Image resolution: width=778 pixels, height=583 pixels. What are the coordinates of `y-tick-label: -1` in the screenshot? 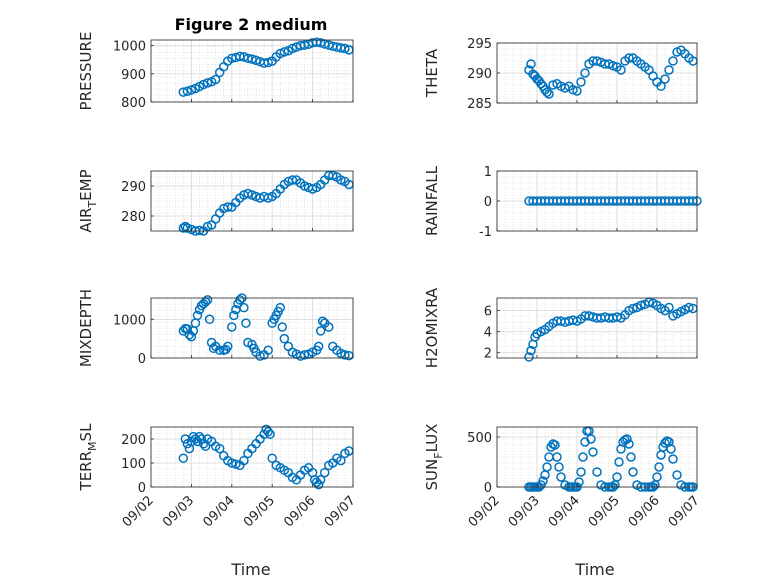 It's located at (485, 232).